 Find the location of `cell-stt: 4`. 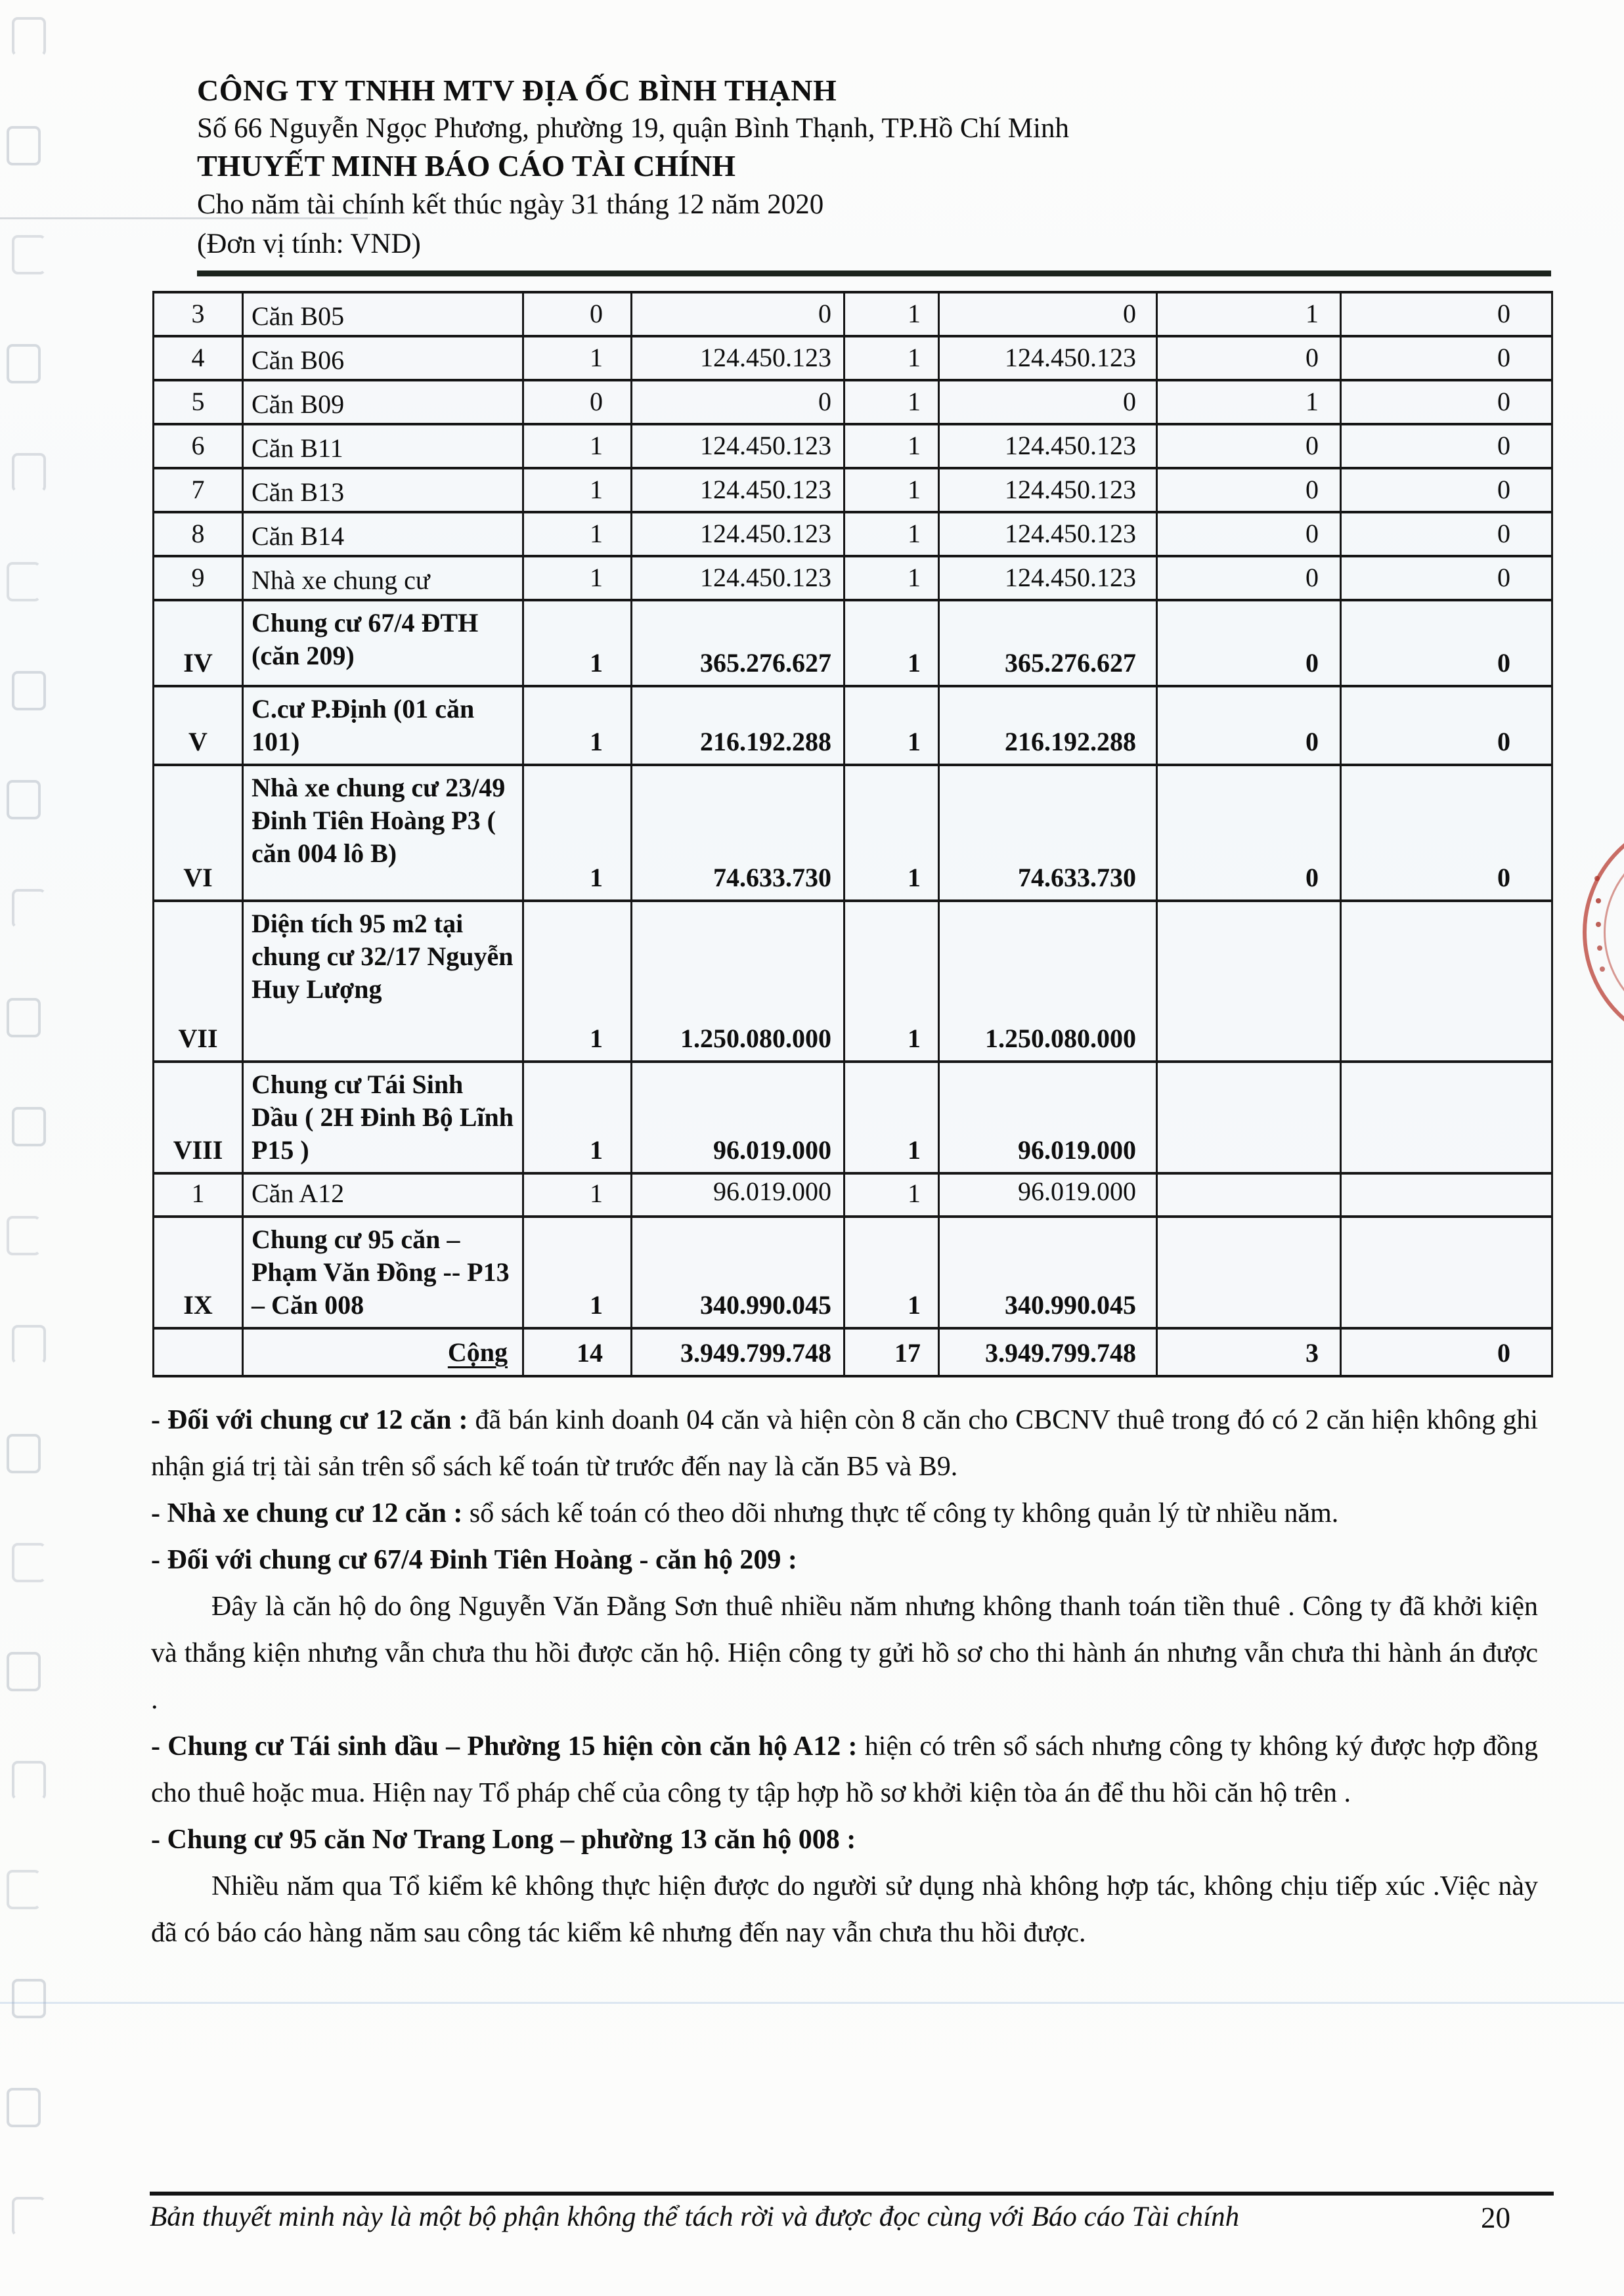

cell-stt: 4 is located at coordinates (198, 358).